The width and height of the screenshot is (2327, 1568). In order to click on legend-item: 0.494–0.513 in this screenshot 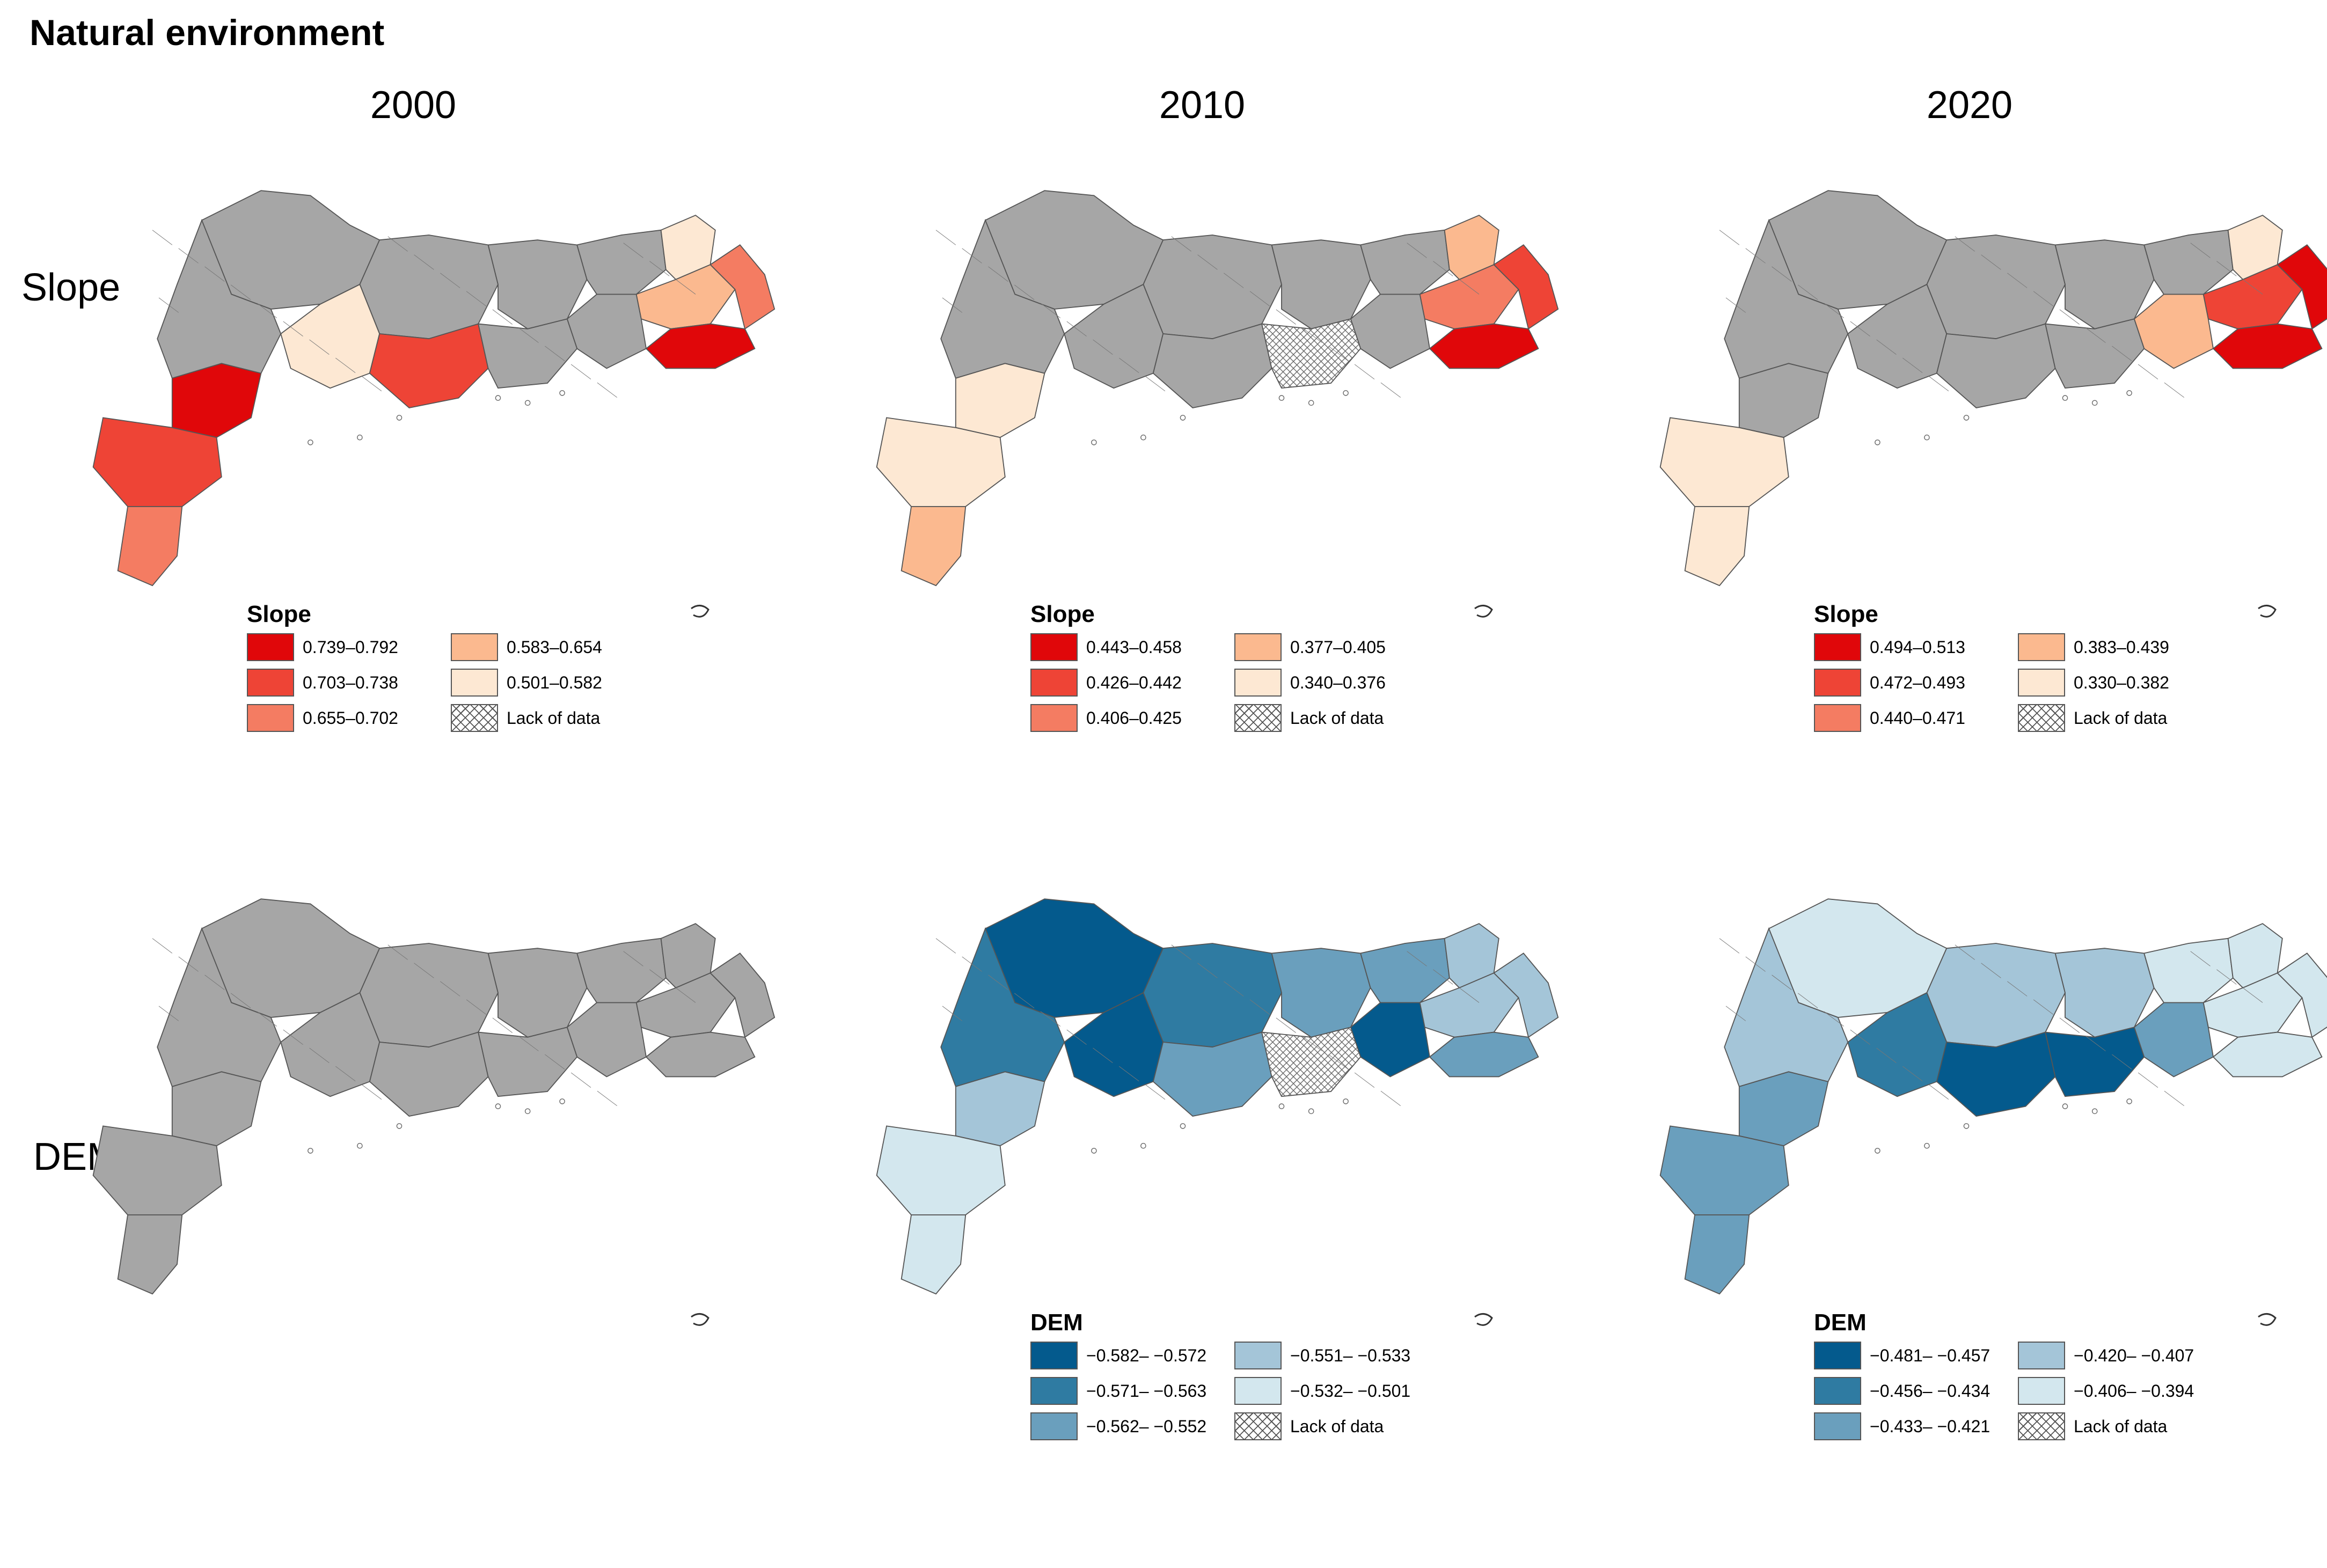, I will do `click(1916, 647)`.